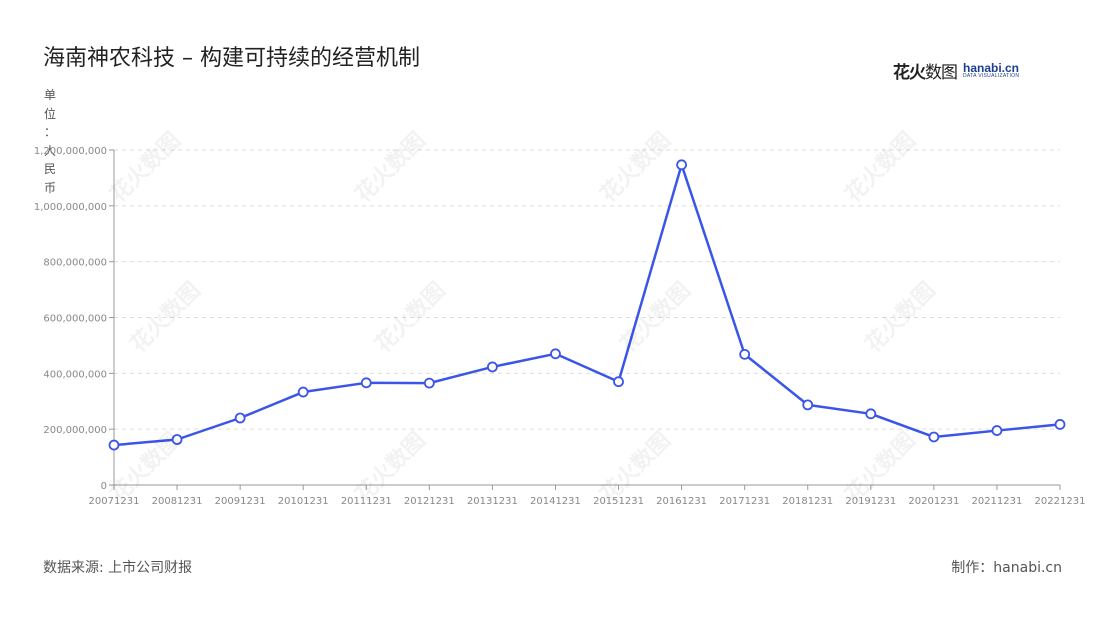  What do you see at coordinates (49, 132) in the screenshot?
I see `unit-label-char: ：` at bounding box center [49, 132].